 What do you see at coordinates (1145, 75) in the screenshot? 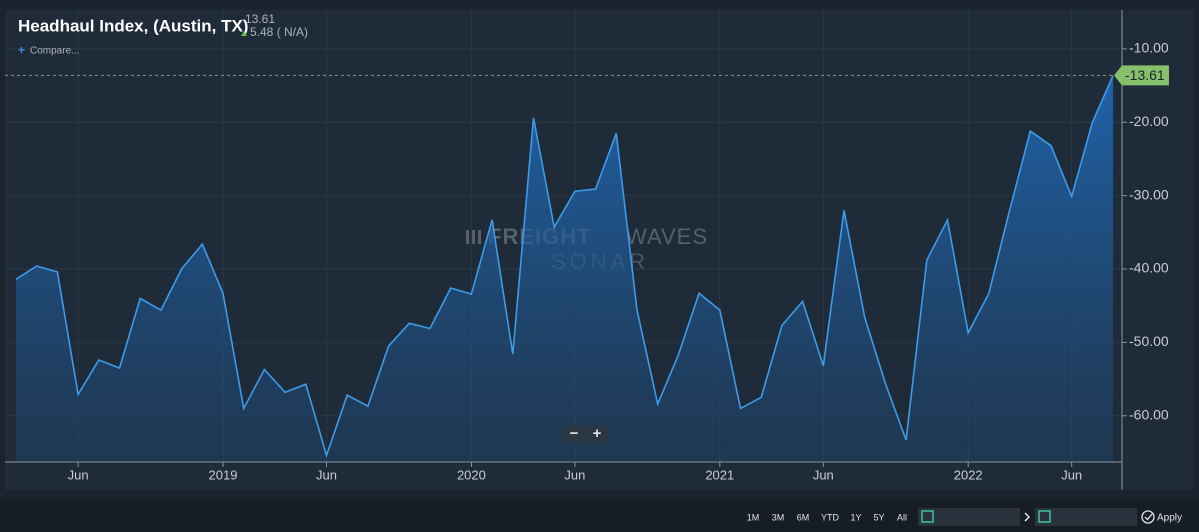
I see `last-value-label: -13.61` at bounding box center [1145, 75].